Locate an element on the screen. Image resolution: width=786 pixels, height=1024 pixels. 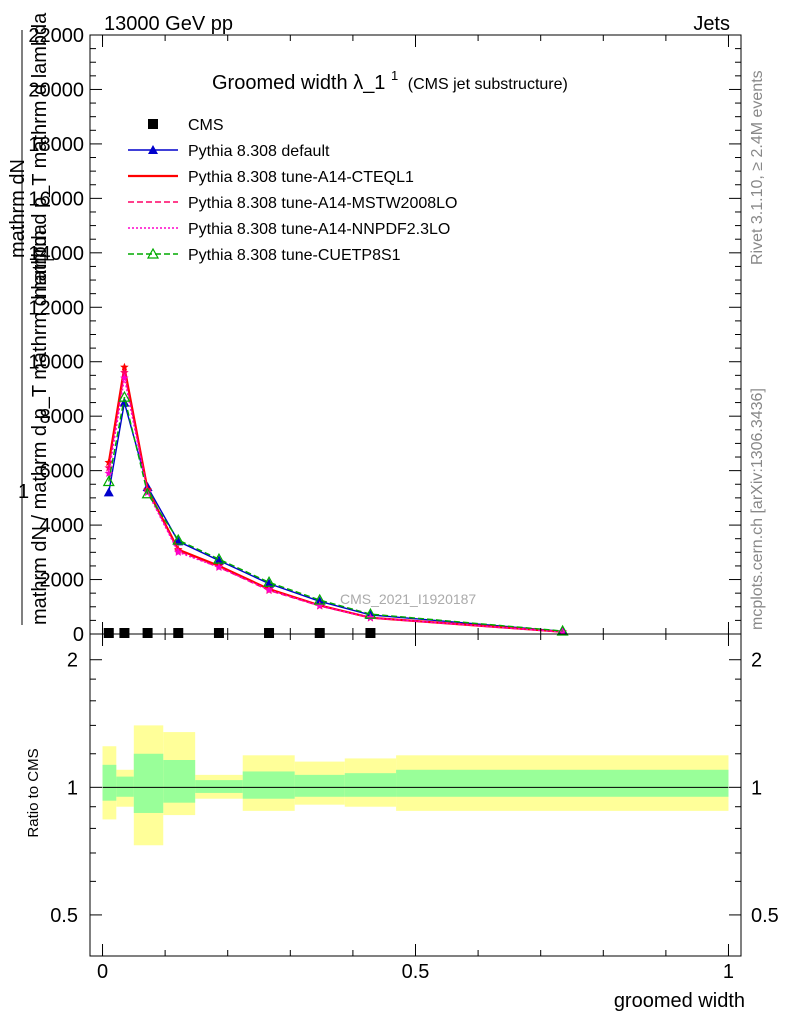
main-y-tick-label: 10000 is located at coordinates (56, 363).